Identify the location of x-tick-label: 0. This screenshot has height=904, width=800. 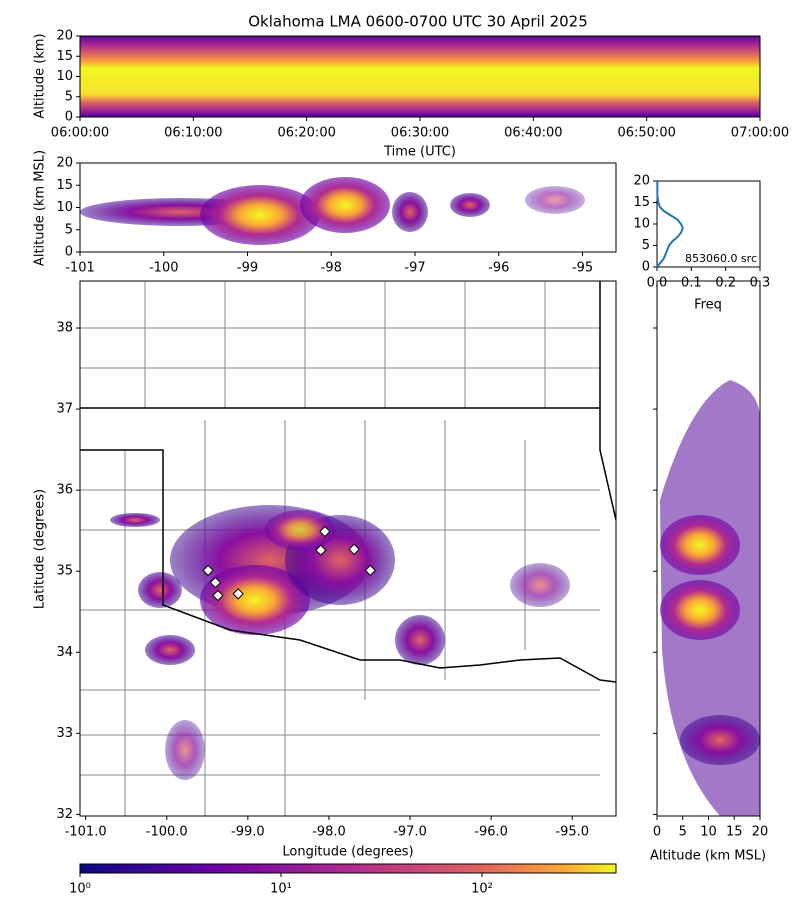
(657, 832).